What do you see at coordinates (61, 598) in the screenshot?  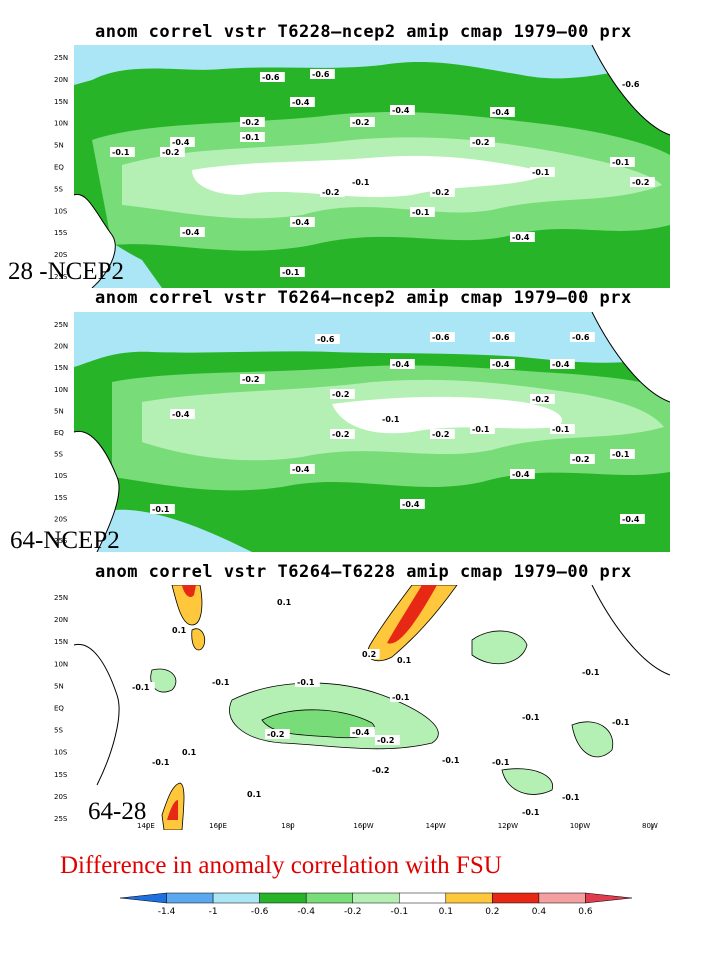 I see `lat-tick-label: 25N` at bounding box center [61, 598].